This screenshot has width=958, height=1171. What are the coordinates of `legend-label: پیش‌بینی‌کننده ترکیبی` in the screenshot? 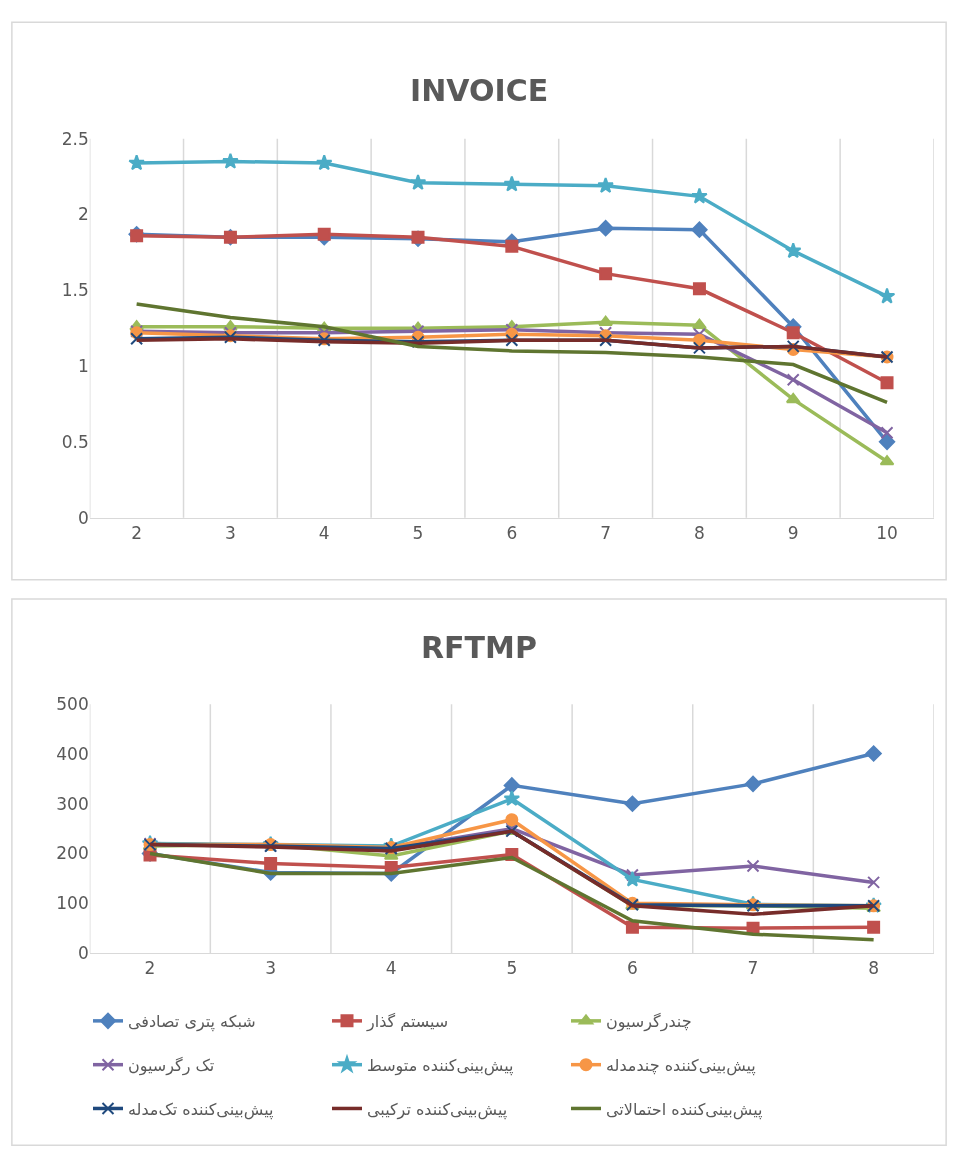 It's located at (437, 1109).